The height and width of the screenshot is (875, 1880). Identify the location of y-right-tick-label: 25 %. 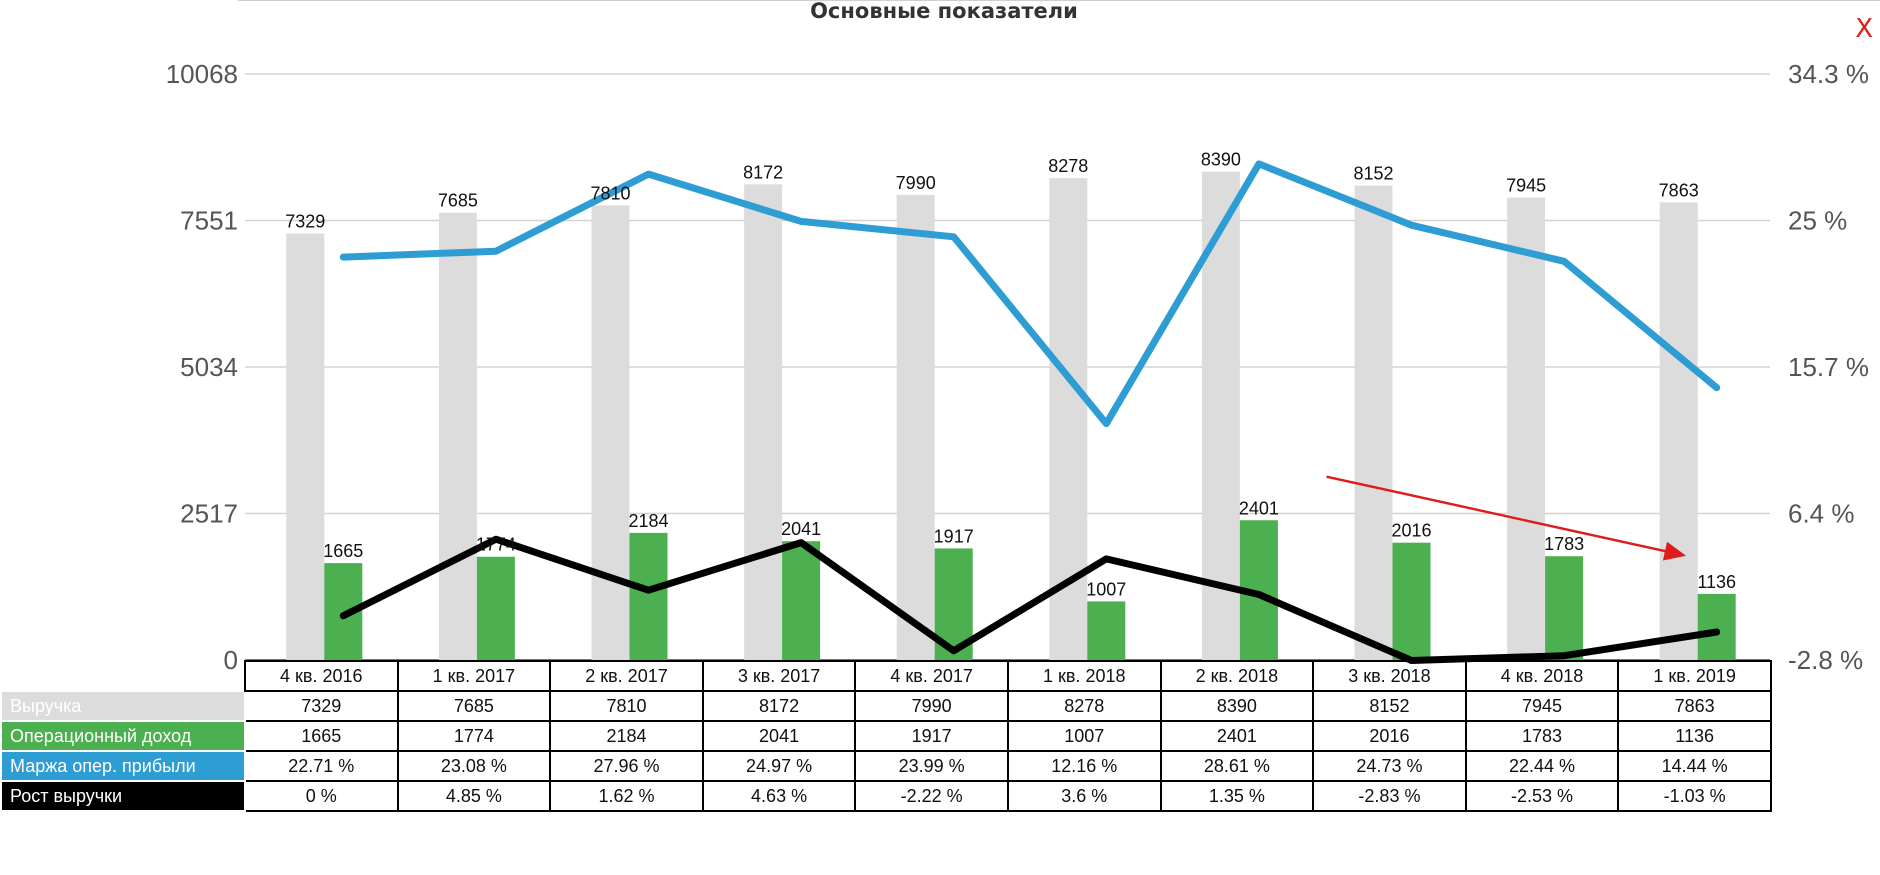
(1817, 221).